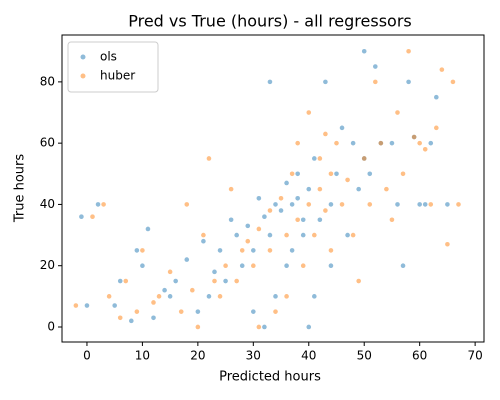 This screenshot has width=500, height=400. What do you see at coordinates (87, 356) in the screenshot?
I see `x-tick-label: 0` at bounding box center [87, 356].